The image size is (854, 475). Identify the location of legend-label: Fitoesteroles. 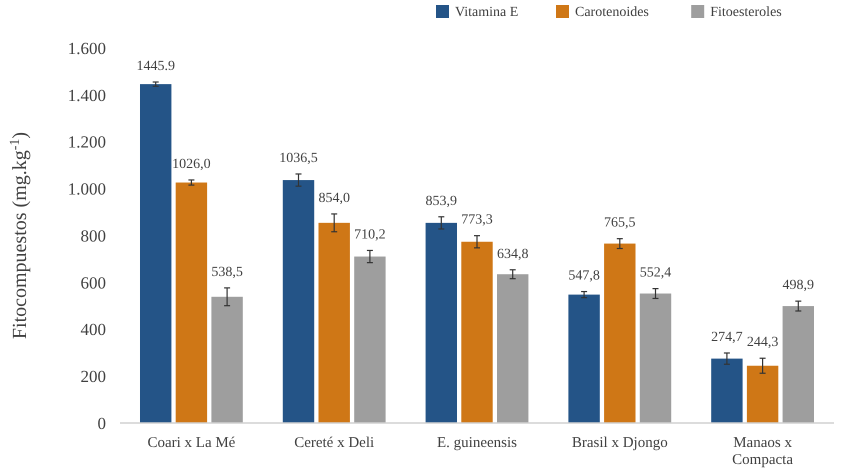
(746, 12).